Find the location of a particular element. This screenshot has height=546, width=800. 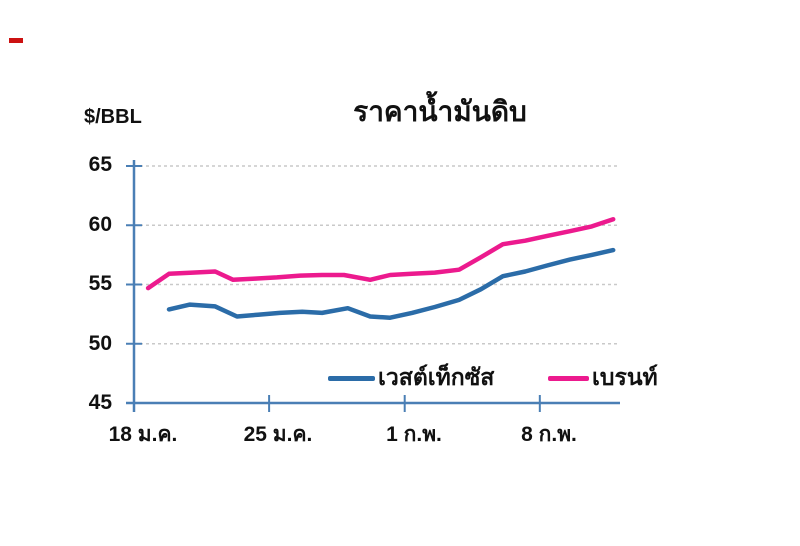

legend-label-brent: เบรนท์ is located at coordinates (625, 377).